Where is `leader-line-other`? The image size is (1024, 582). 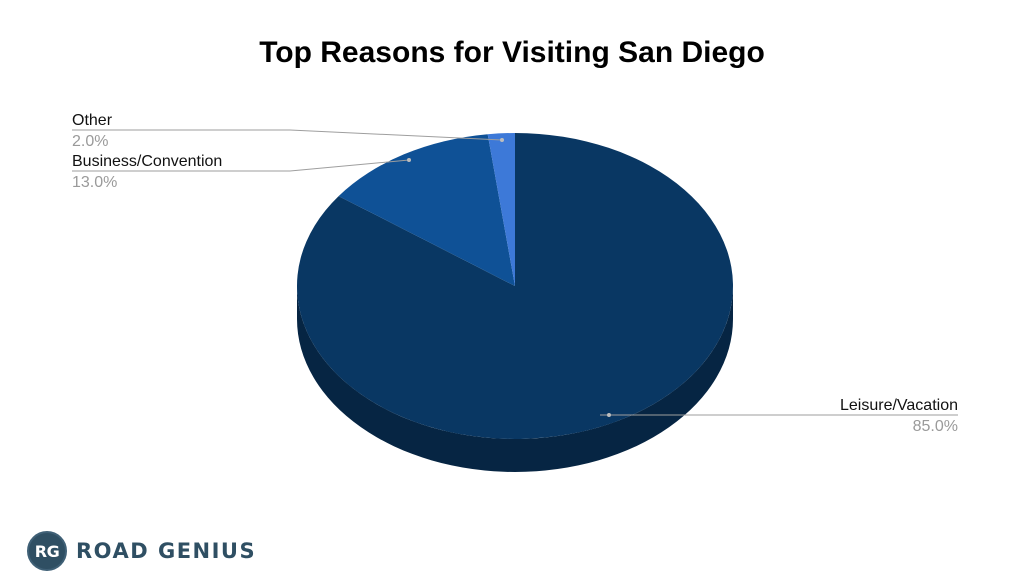
leader-line-other is located at coordinates (287, 135).